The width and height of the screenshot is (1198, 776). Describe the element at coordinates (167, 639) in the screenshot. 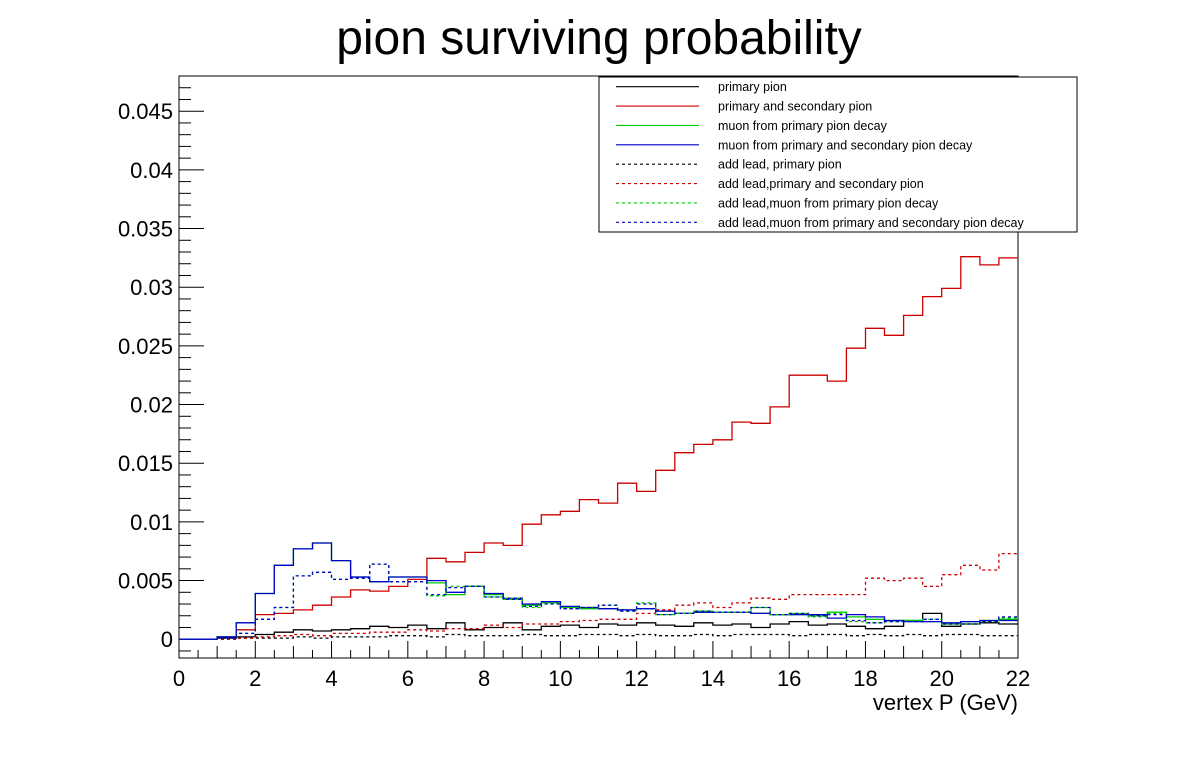

I see `y-tick-label: 0` at that location.